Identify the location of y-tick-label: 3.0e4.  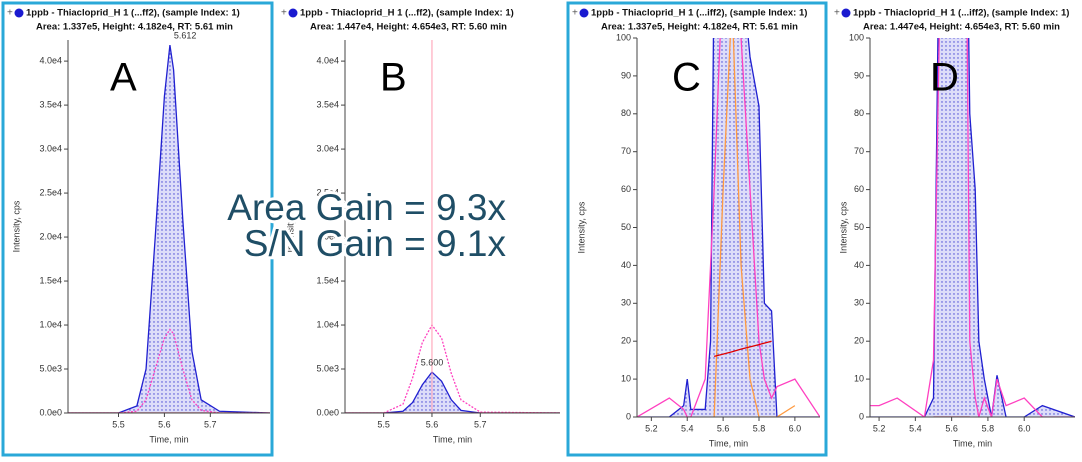
(50, 148).